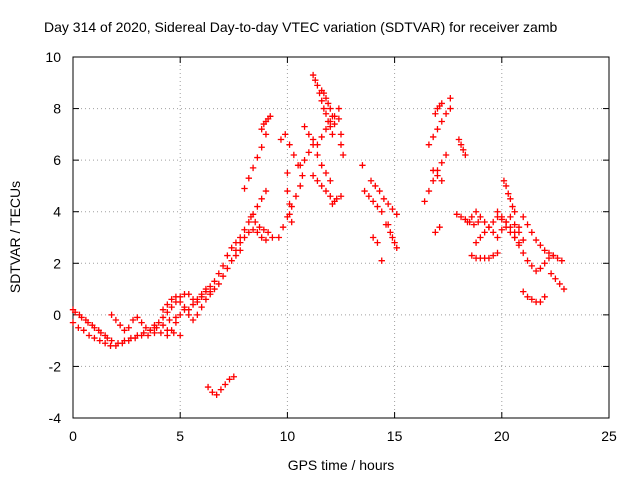  Describe the element at coordinates (392, 236) in the screenshot. I see `series-col-15h` at that location.